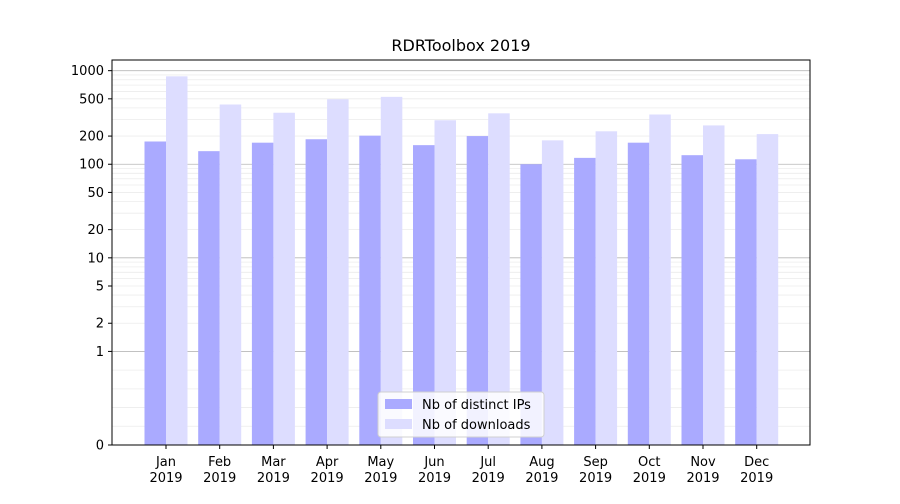  I want to click on y-tick-label: 20, so click(95, 230).